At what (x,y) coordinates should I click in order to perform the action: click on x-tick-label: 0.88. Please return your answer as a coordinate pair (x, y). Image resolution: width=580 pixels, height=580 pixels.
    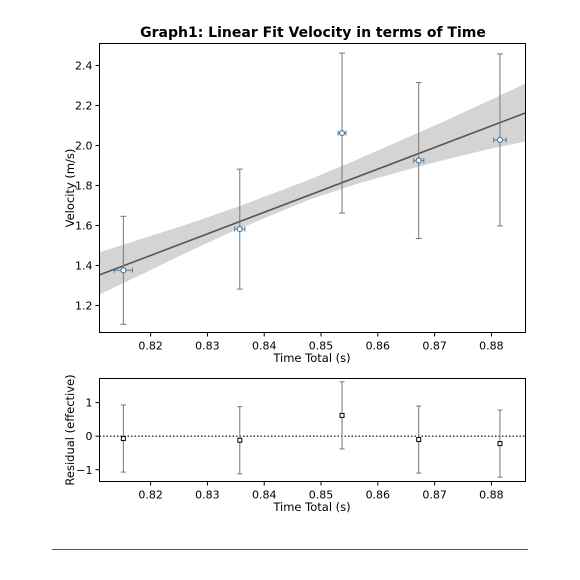
    Looking at the image, I should click on (491, 346).